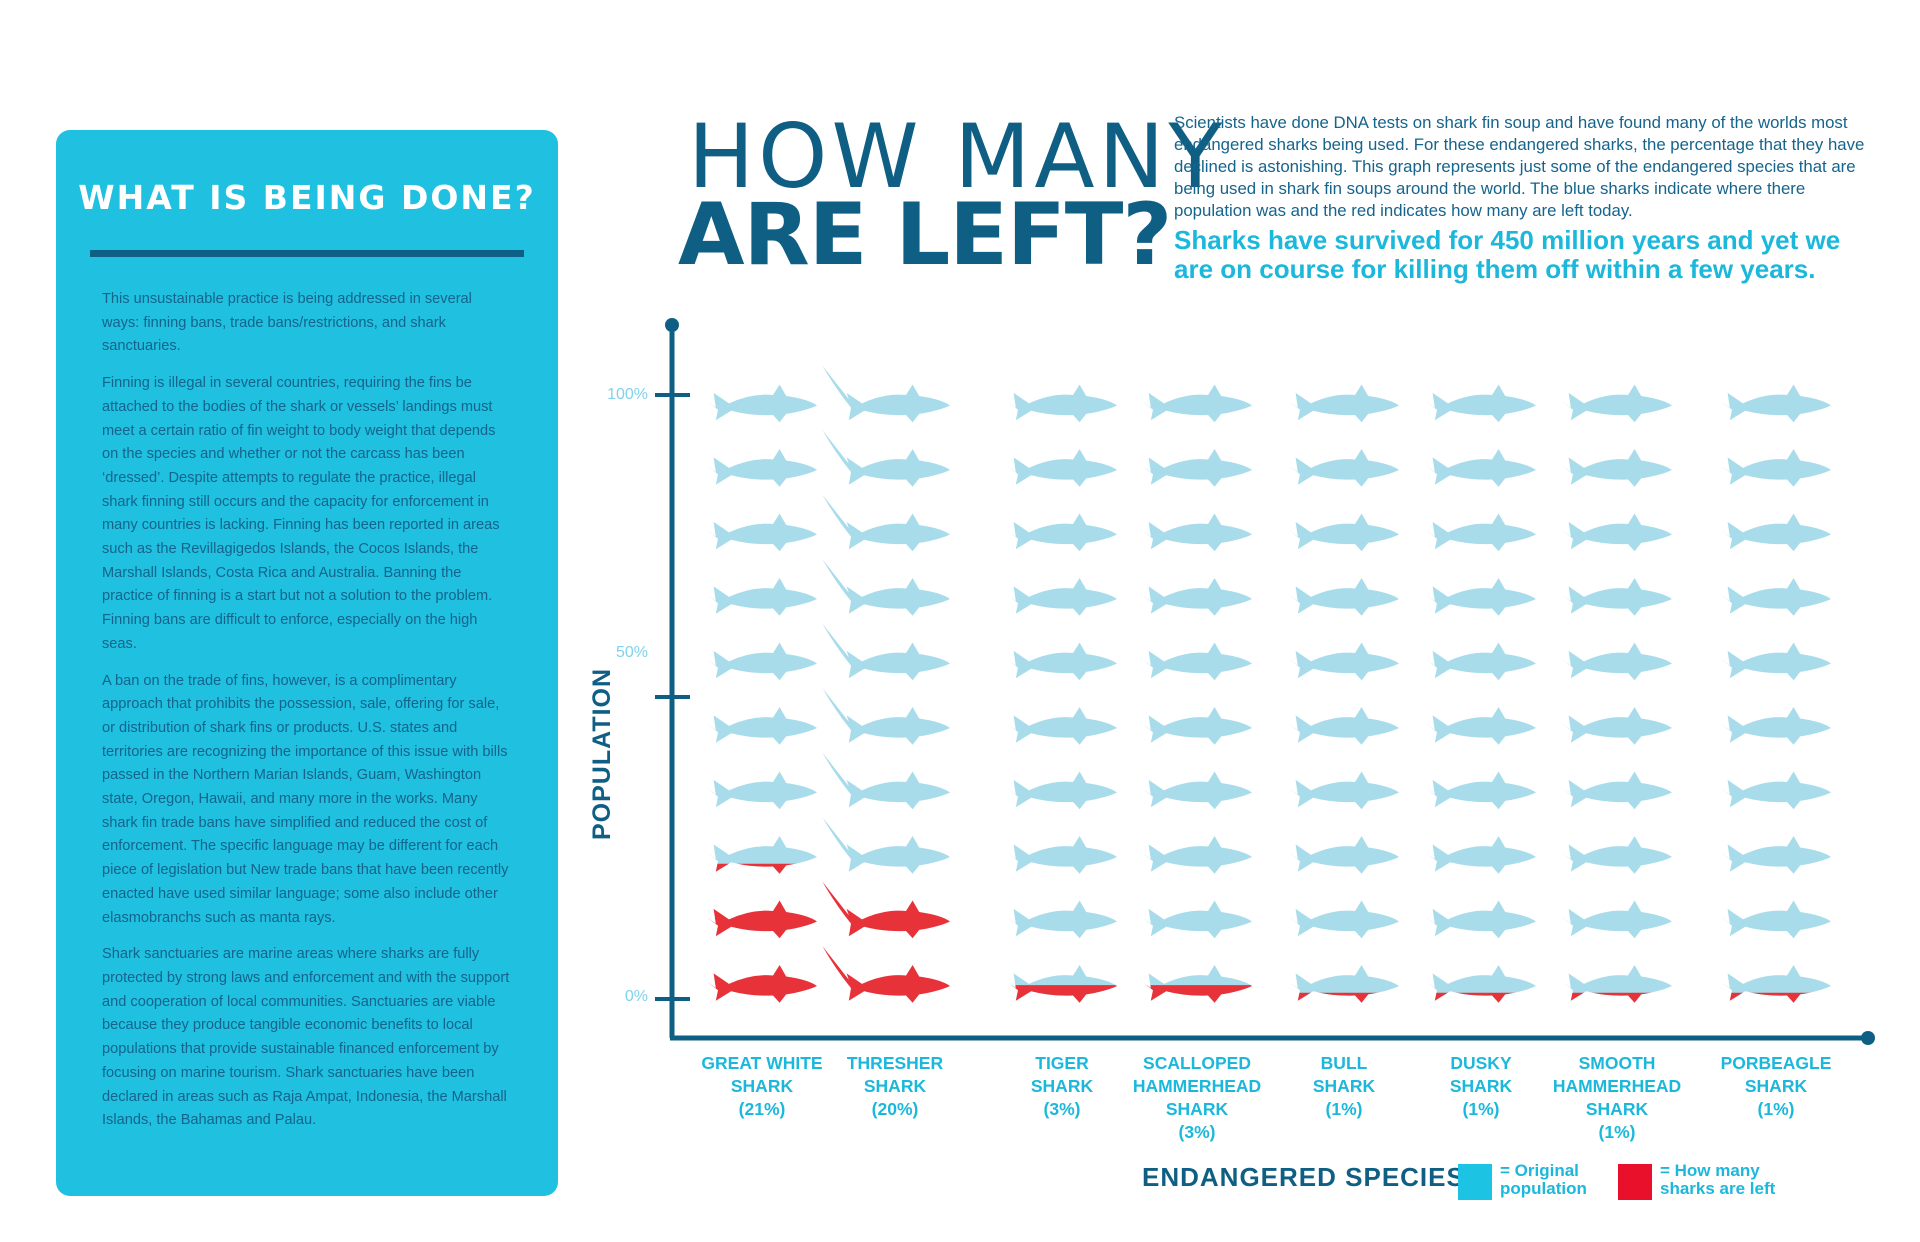 Image resolution: width=1920 pixels, height=1242 pixels. Describe the element at coordinates (1710, 1170) in the screenshot. I see `legend-text: = How many` at that location.